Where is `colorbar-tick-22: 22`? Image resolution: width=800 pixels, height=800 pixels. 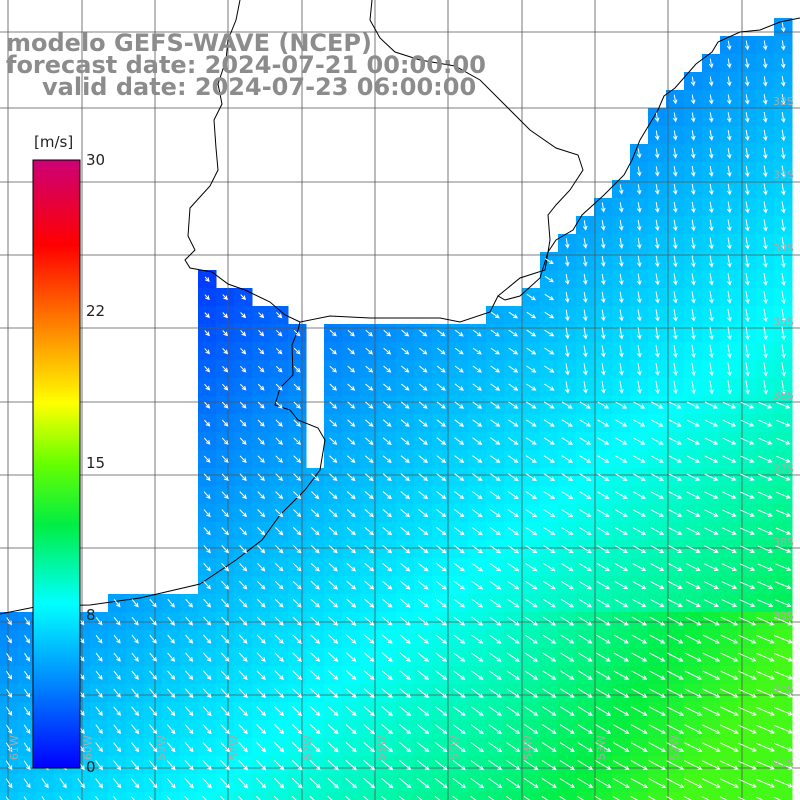
colorbar-tick-22: 22 is located at coordinates (96, 311).